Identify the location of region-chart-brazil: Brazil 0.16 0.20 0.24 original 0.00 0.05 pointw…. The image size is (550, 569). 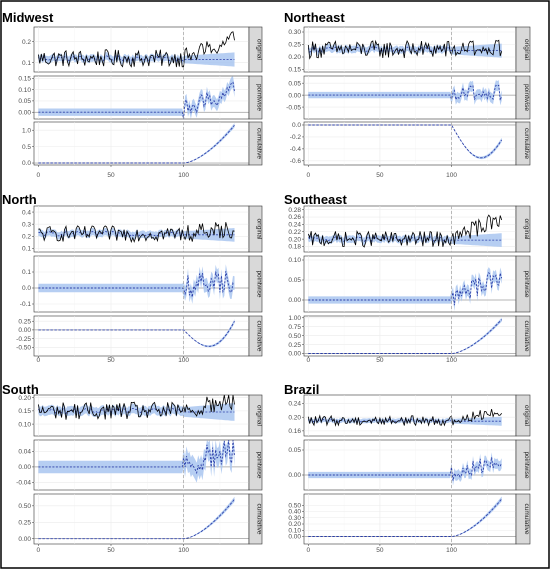
(407, 468).